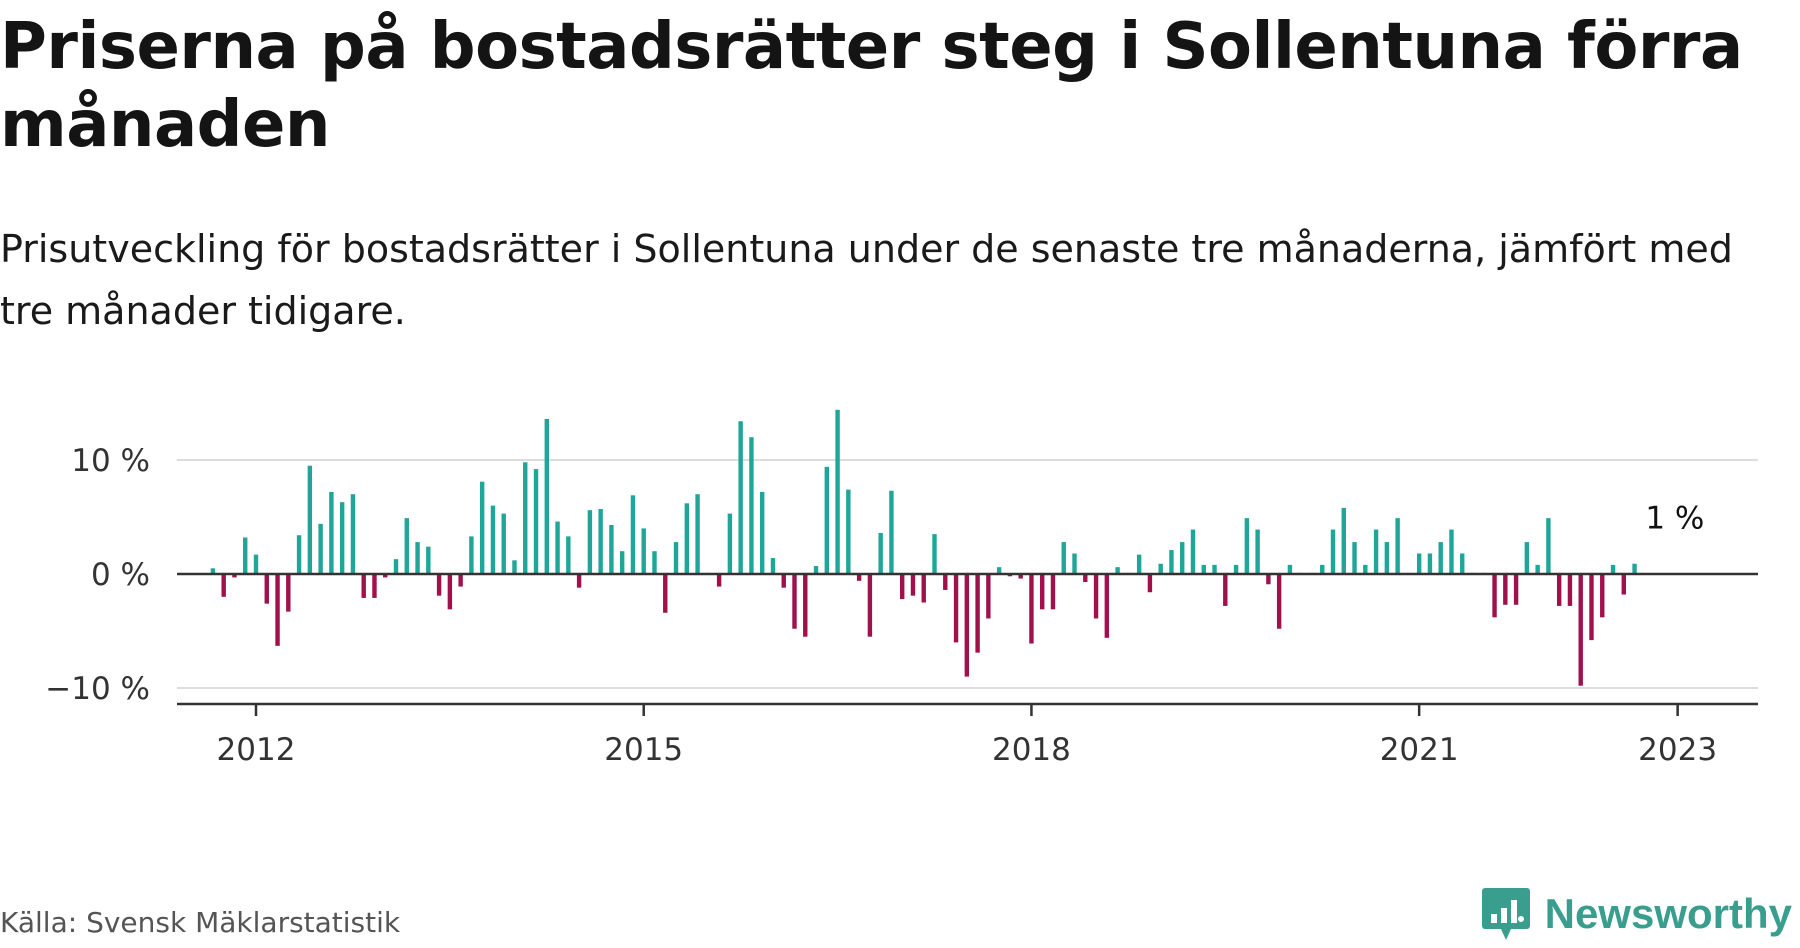 Image resolution: width=1800 pixels, height=948 pixels. What do you see at coordinates (97, 689) in the screenshot?
I see `y-tick-label: −10 %` at bounding box center [97, 689].